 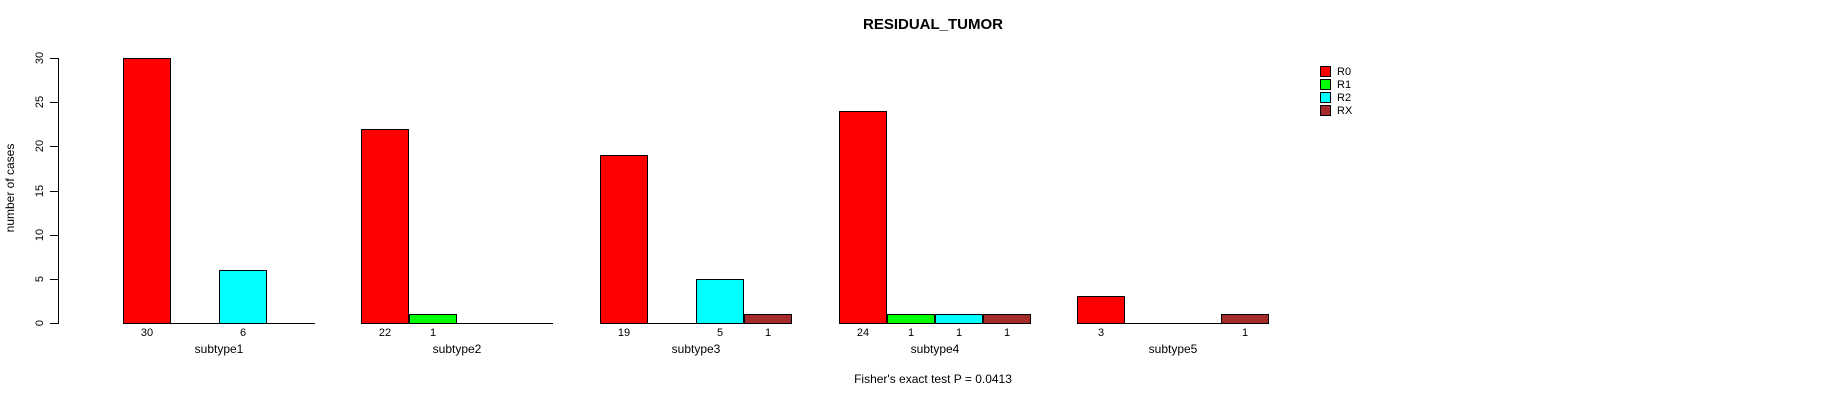 What do you see at coordinates (1325, 71) in the screenshot?
I see `legend-swatch-r0` at bounding box center [1325, 71].